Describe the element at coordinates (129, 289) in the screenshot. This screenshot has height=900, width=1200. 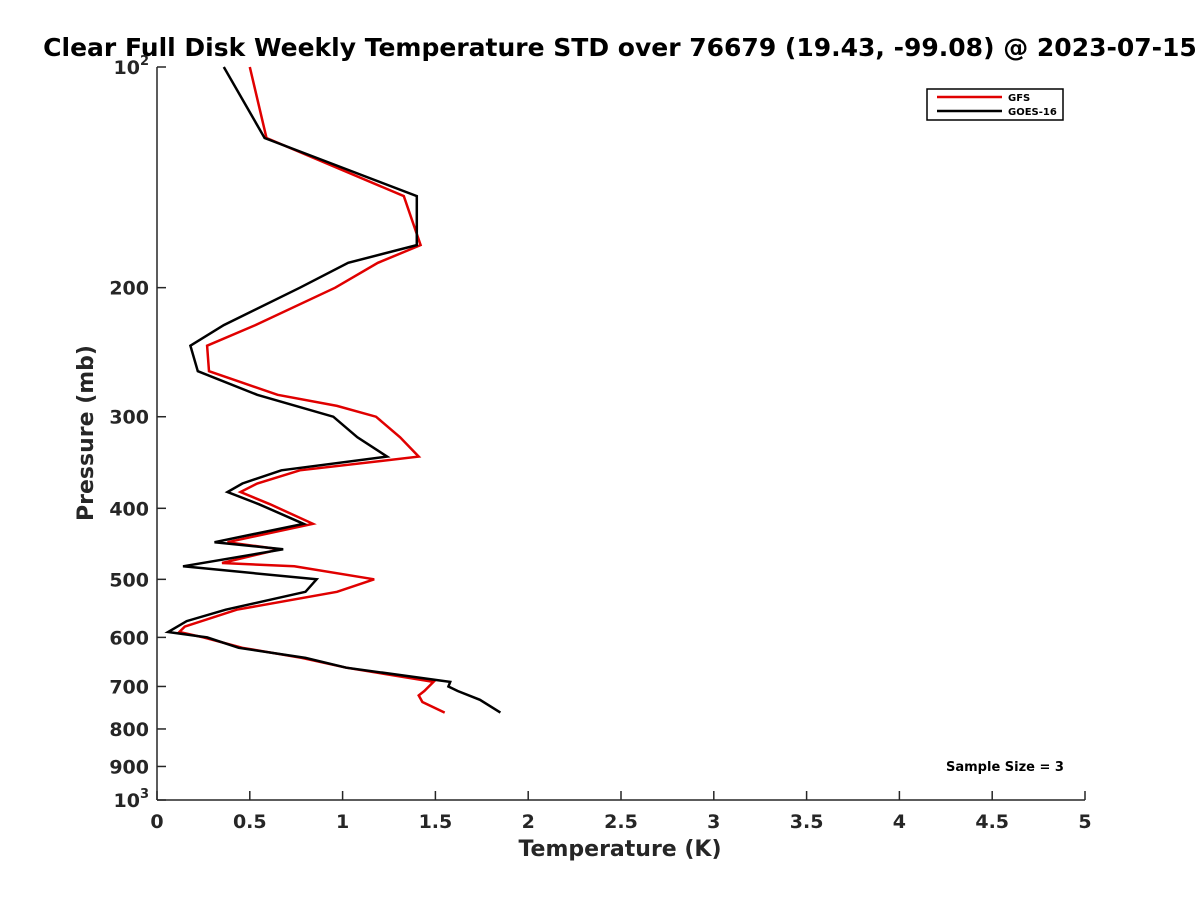
I see `y-tick-label: 200` at that location.